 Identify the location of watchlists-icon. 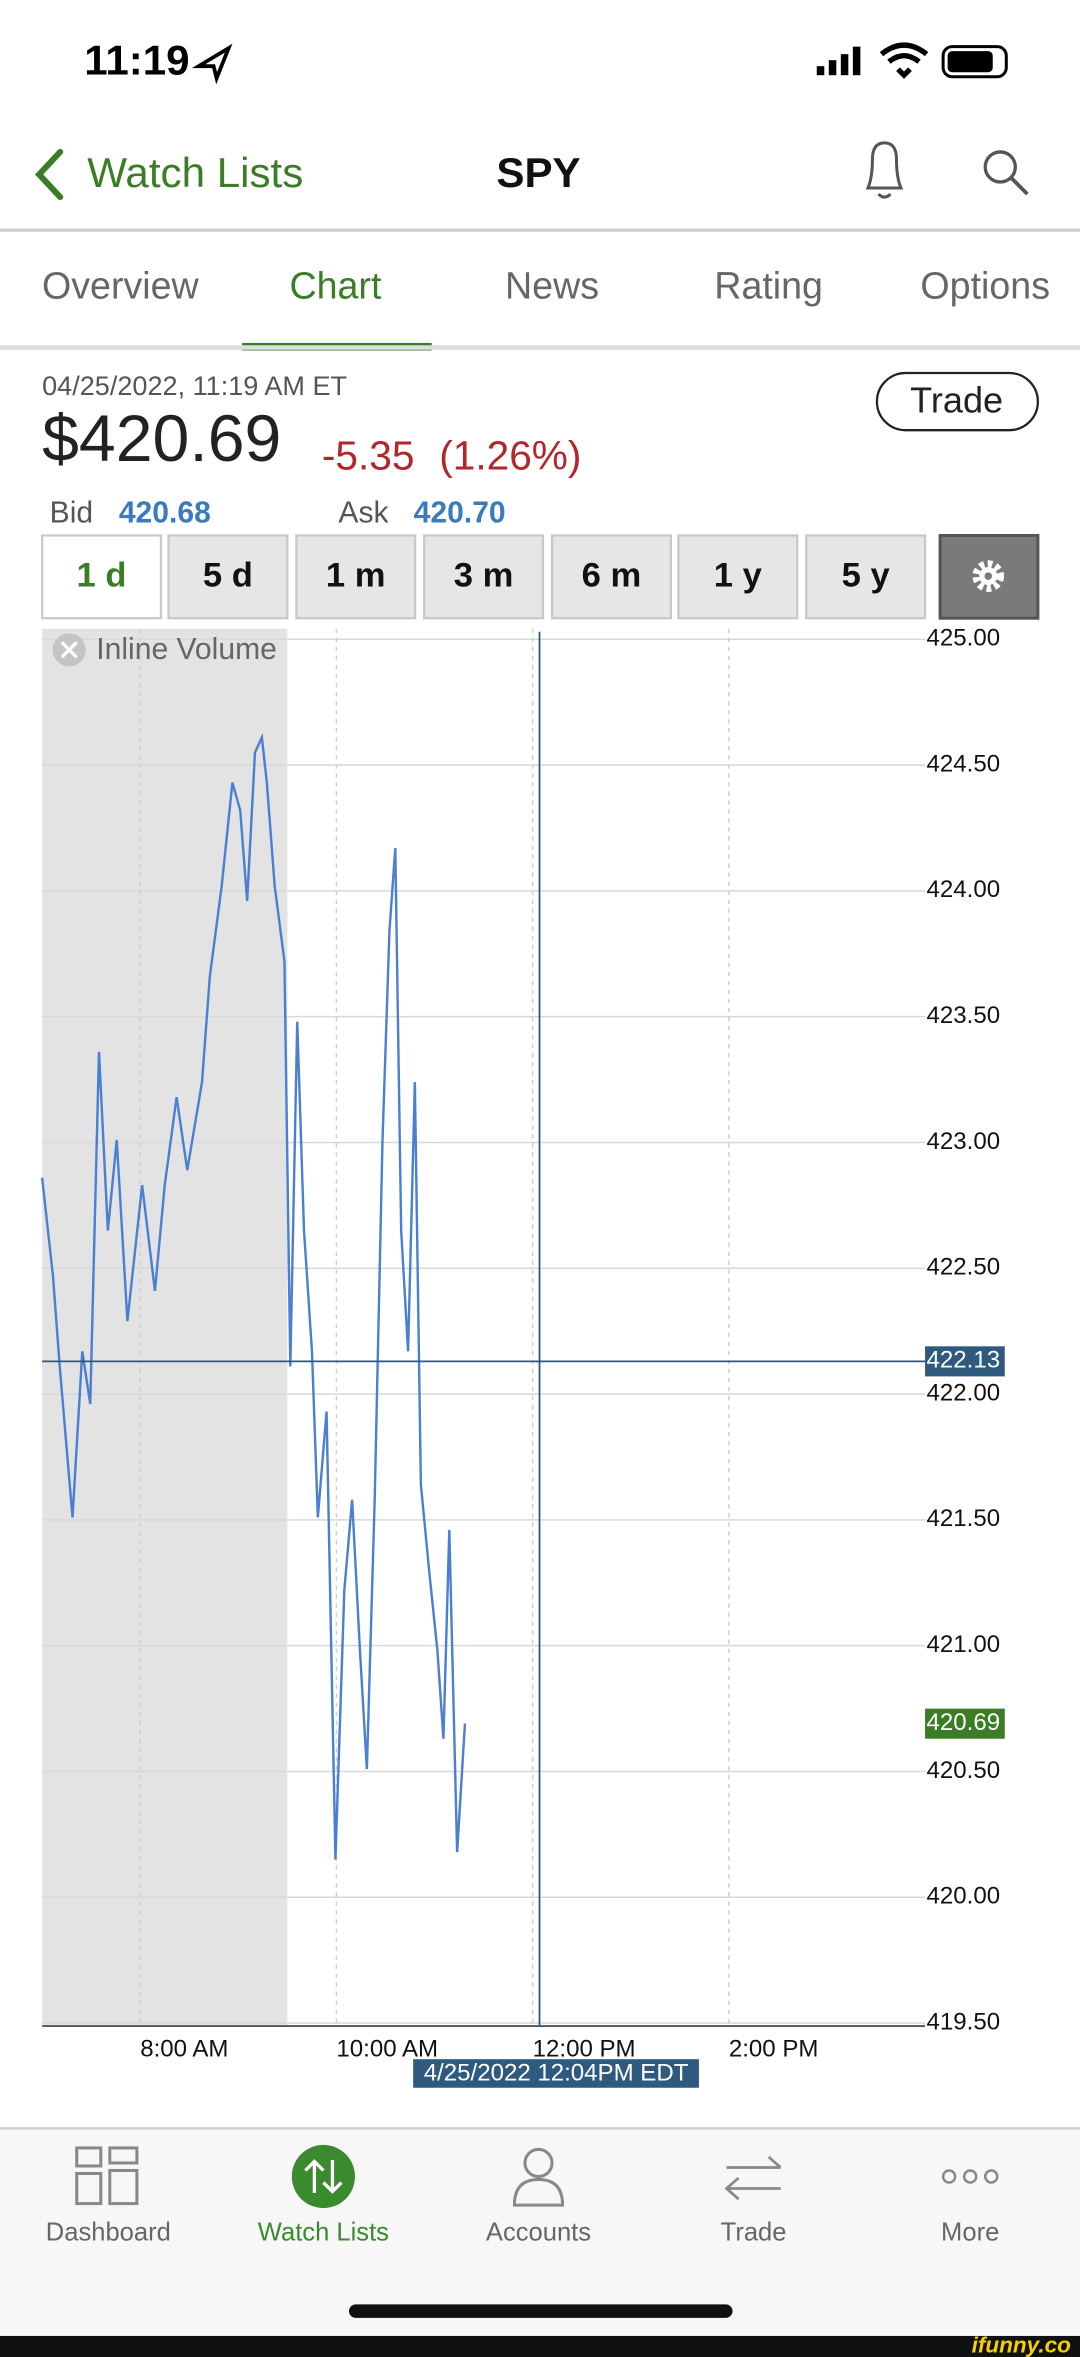
(323, 2176).